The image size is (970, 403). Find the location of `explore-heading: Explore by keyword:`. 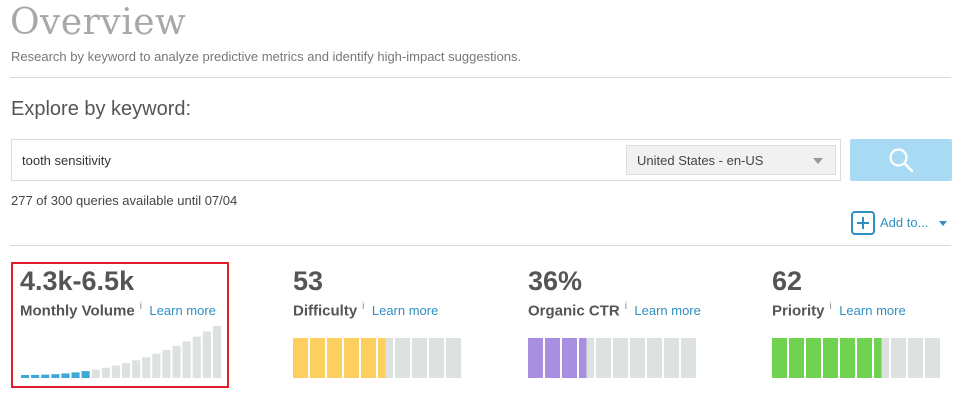

explore-heading: Explore by keyword: is located at coordinates (101, 109).